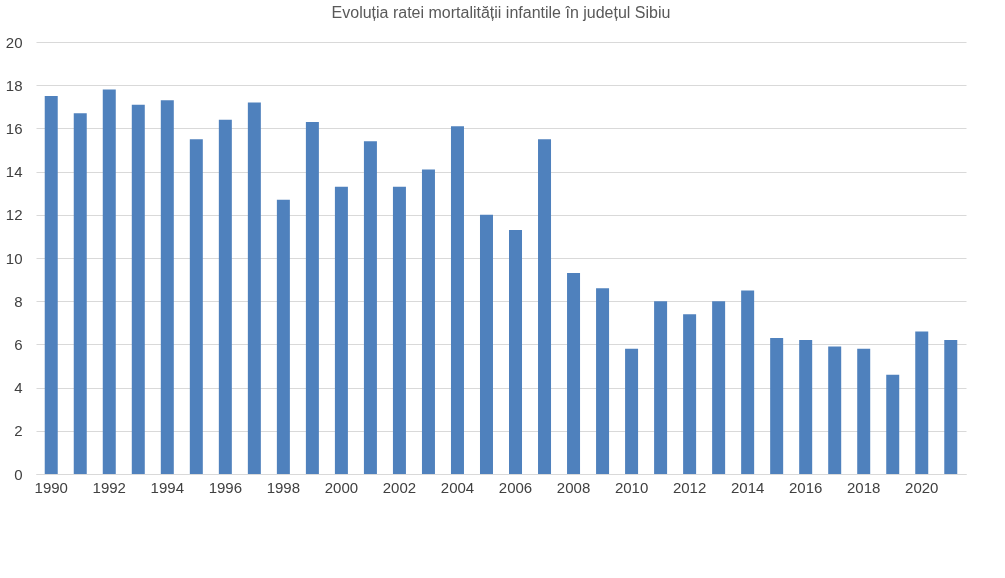 Image resolution: width=1005 pixels, height=578 pixels. Describe the element at coordinates (18, 301) in the screenshot. I see `y-tick-label: 8` at that location.